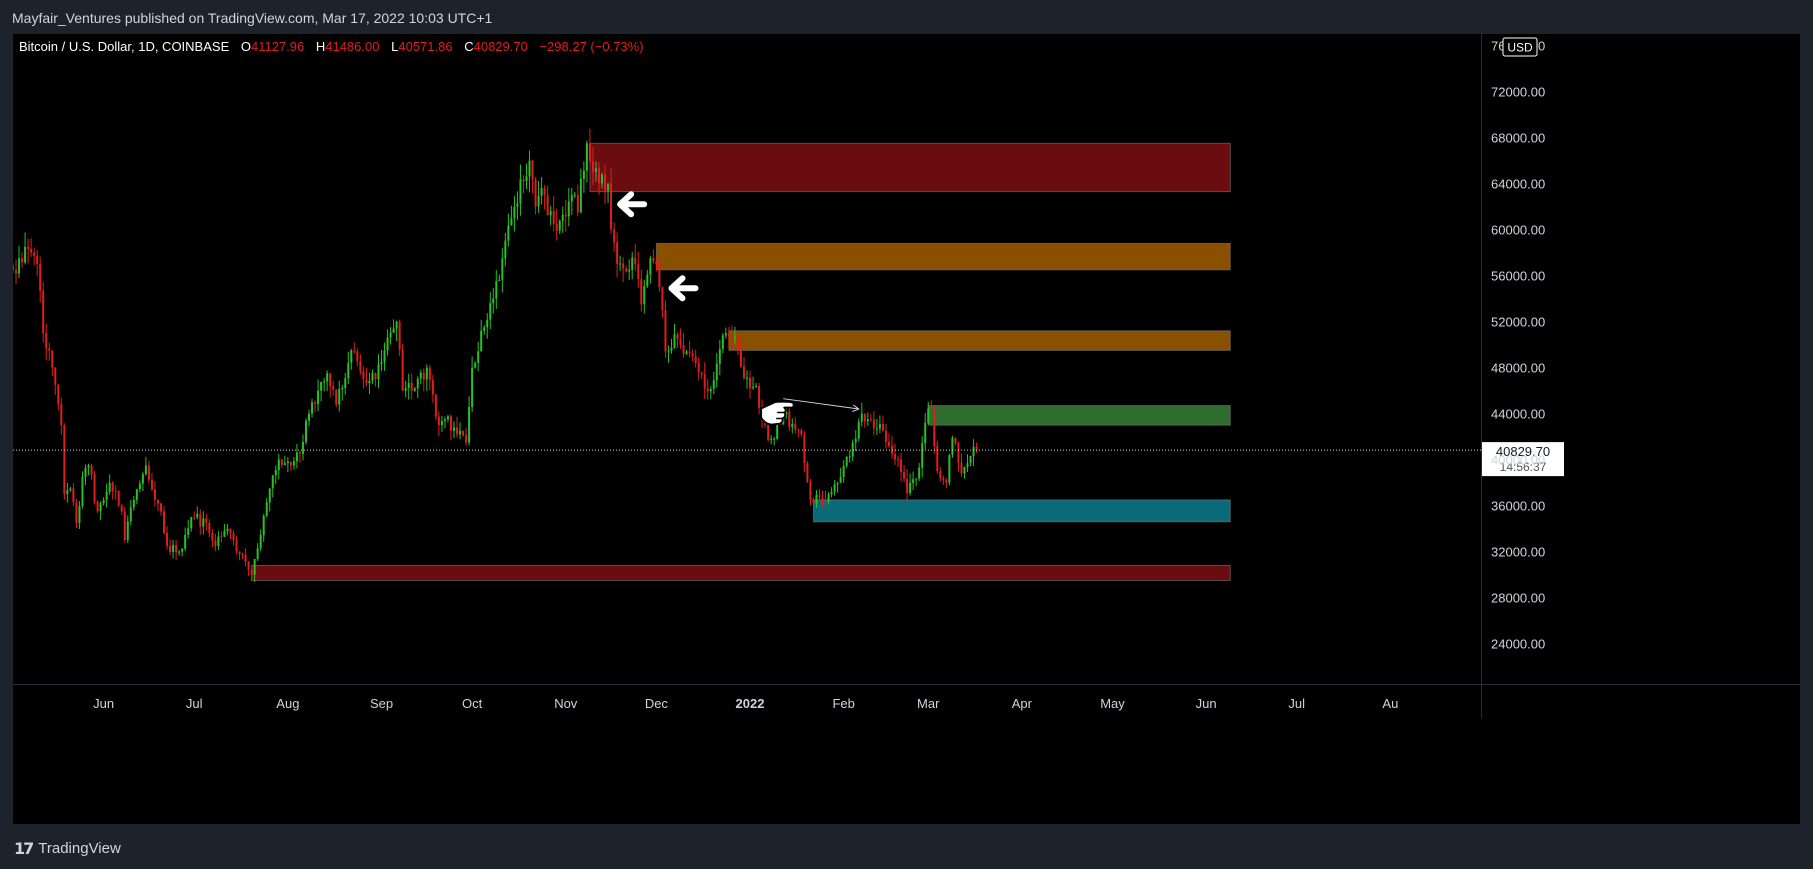  I want to click on last-price-badge-box, so click(1523, 459).